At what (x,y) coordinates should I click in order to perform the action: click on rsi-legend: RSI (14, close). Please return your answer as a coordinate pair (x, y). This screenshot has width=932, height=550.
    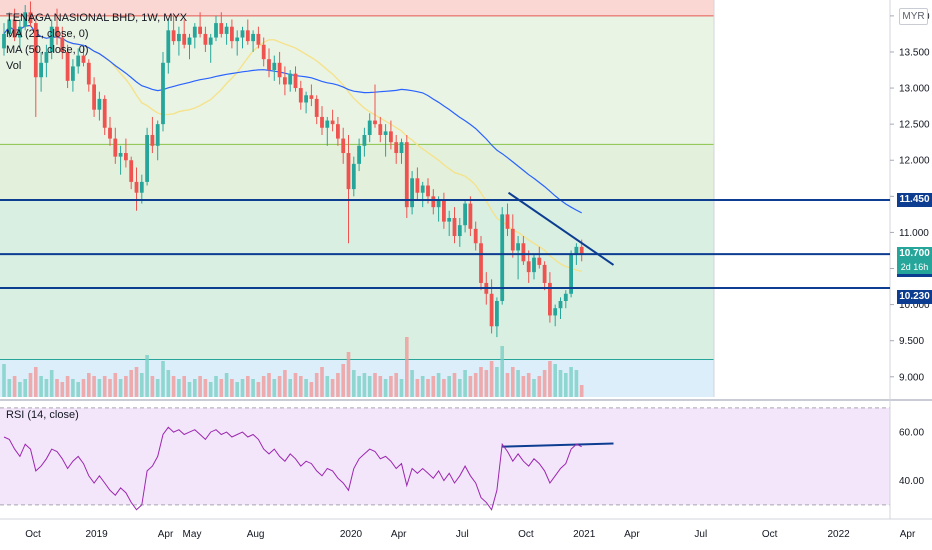
    Looking at the image, I should click on (42, 415).